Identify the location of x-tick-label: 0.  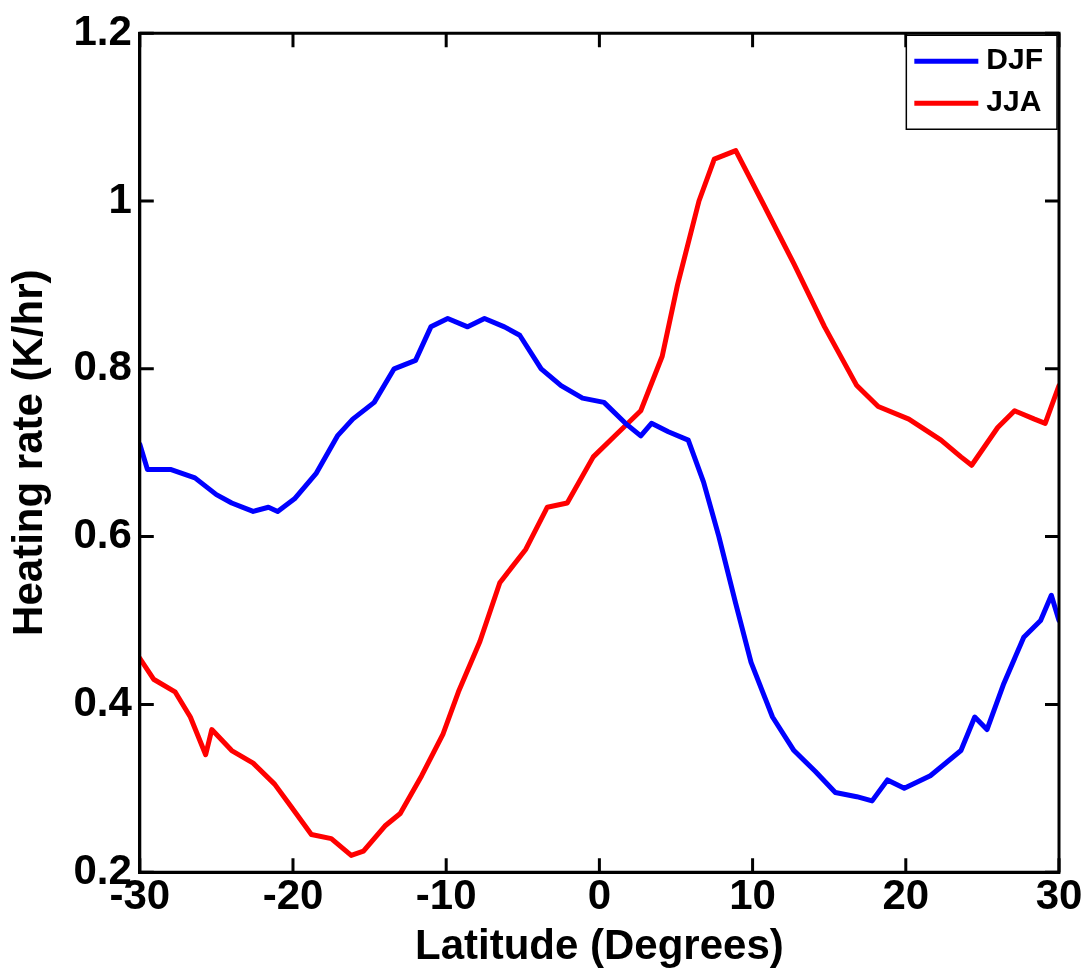
(599, 894).